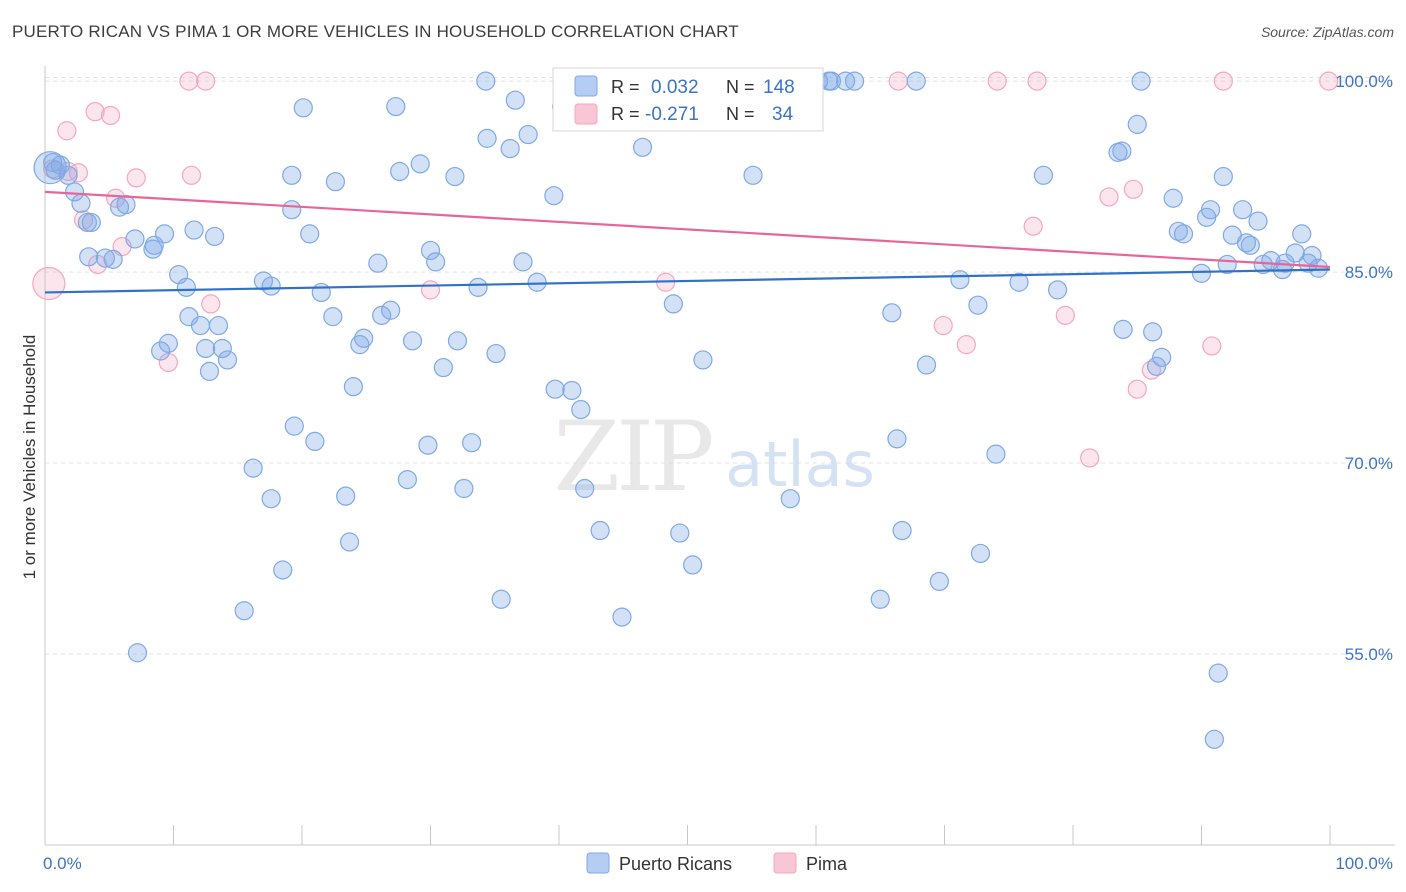  What do you see at coordinates (29, 457) in the screenshot?
I see `y-axis-label: 1 or more Vehicles in Household` at bounding box center [29, 457].